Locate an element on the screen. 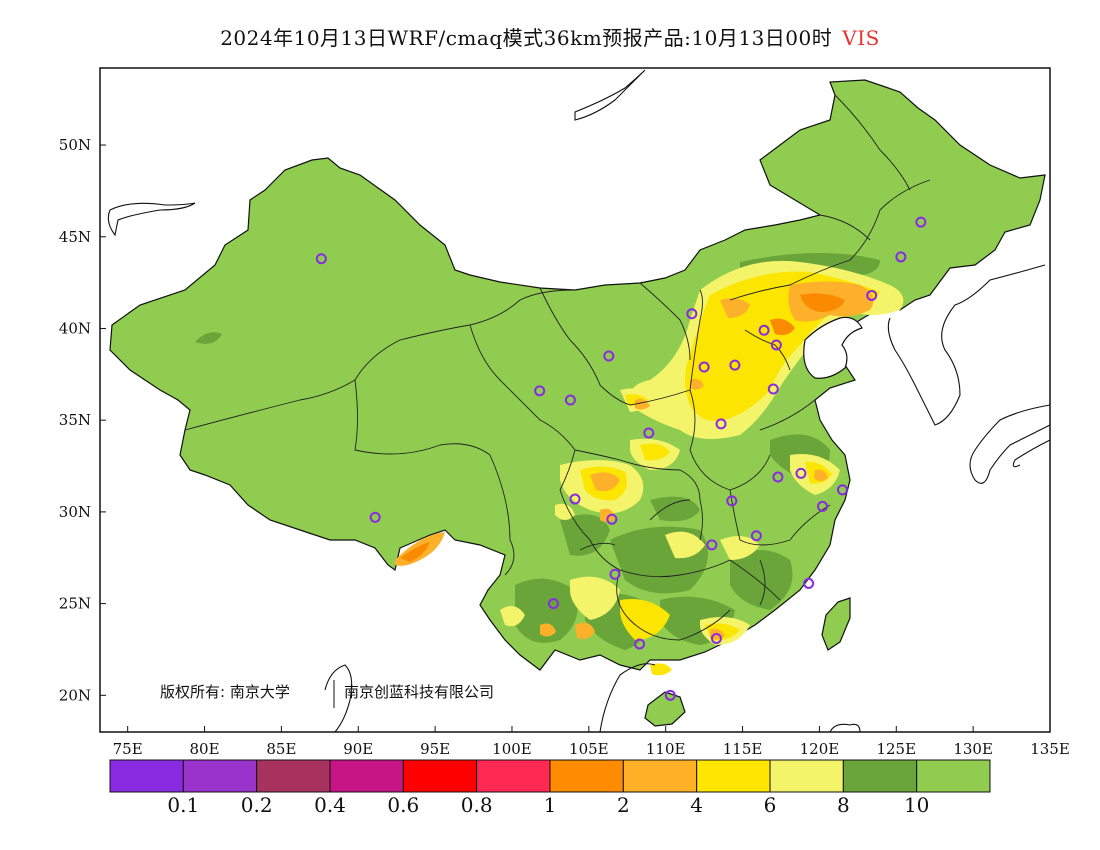 This screenshot has height=850, width=1100. copyright-suffix: 南京创蓝科技有限公司 is located at coordinates (419, 692).